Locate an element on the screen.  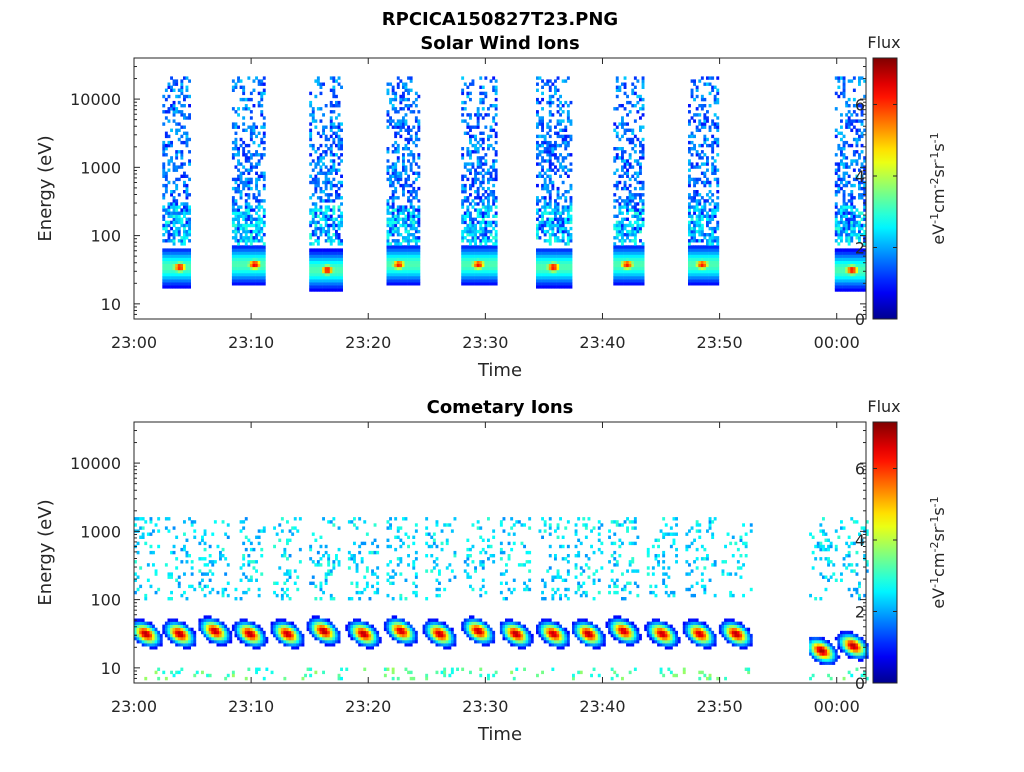
solar-wind-xlabel: Time is located at coordinates (499, 370).